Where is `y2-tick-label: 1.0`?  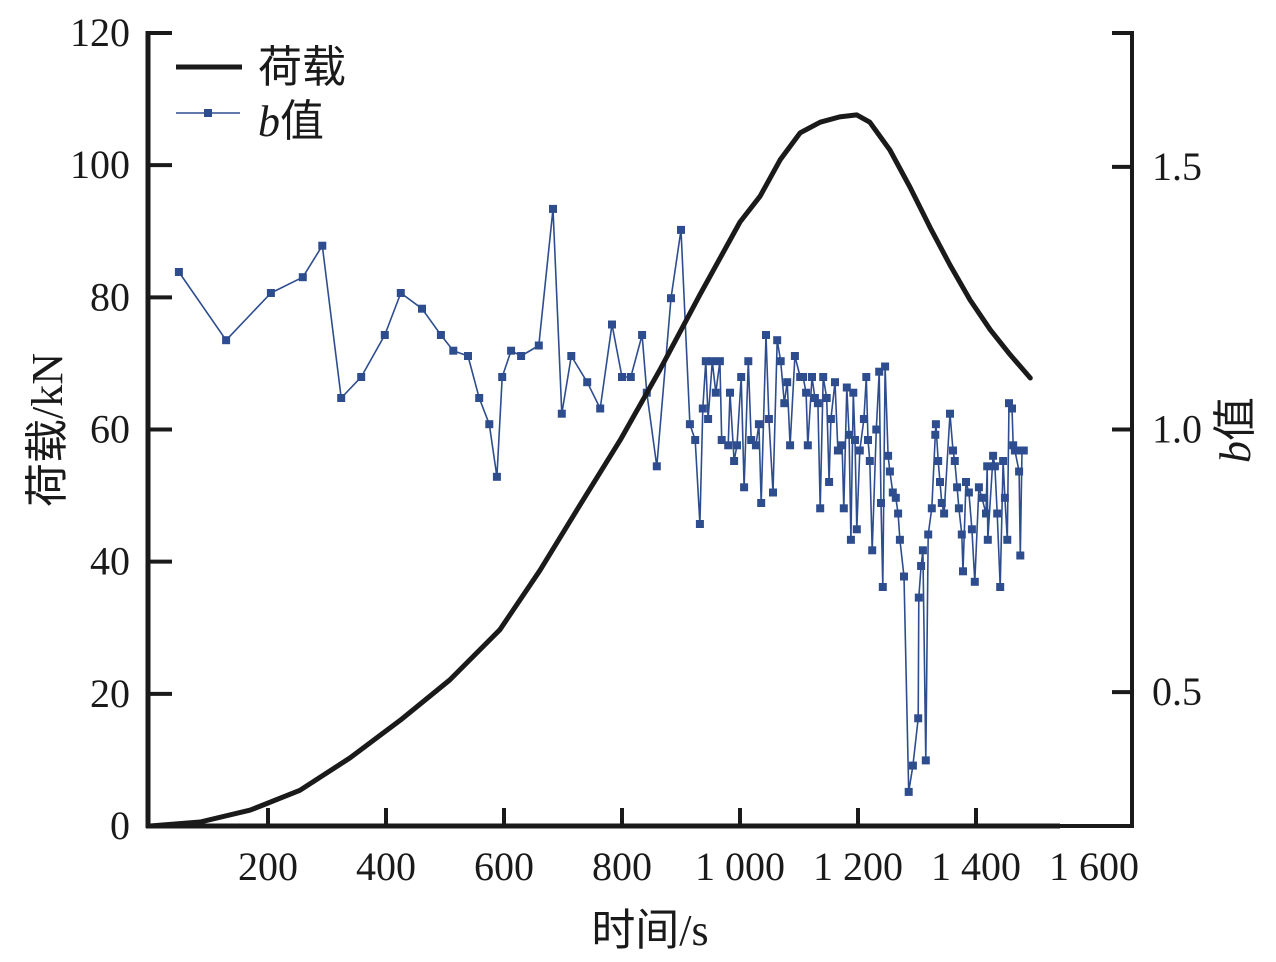
y2-tick-label: 1.0 is located at coordinates (1177, 429).